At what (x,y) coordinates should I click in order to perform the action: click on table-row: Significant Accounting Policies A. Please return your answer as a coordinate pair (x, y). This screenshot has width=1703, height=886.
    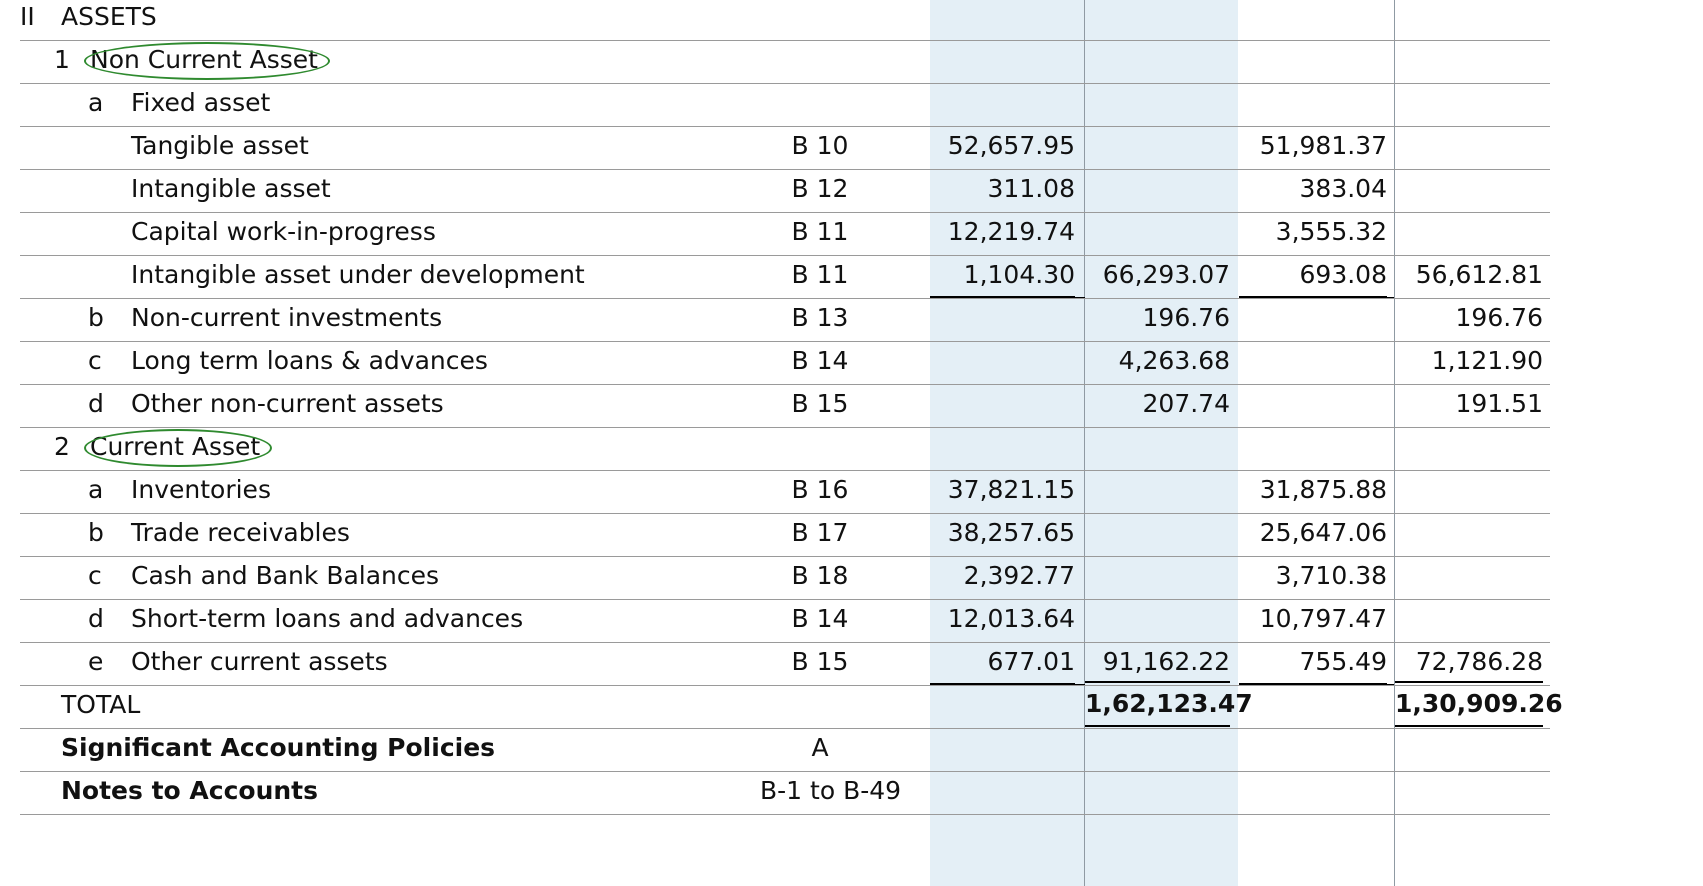
    Looking at the image, I should click on (851, 748).